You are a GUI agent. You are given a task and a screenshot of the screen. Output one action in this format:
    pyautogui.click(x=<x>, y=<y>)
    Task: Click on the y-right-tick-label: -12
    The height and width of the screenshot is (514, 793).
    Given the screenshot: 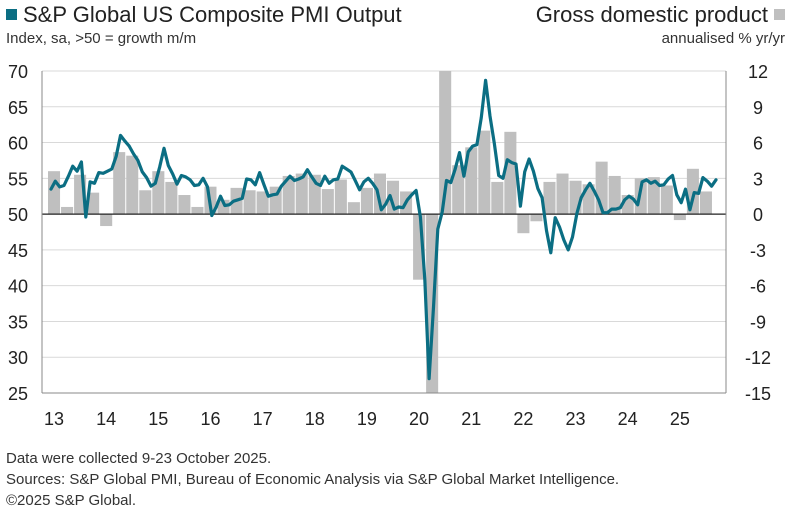 What is the action you would take?
    pyautogui.click(x=758, y=358)
    